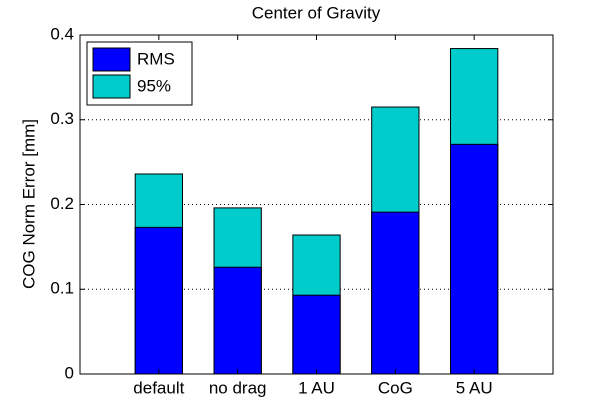  I want to click on legend-label: RMS, so click(156, 58).